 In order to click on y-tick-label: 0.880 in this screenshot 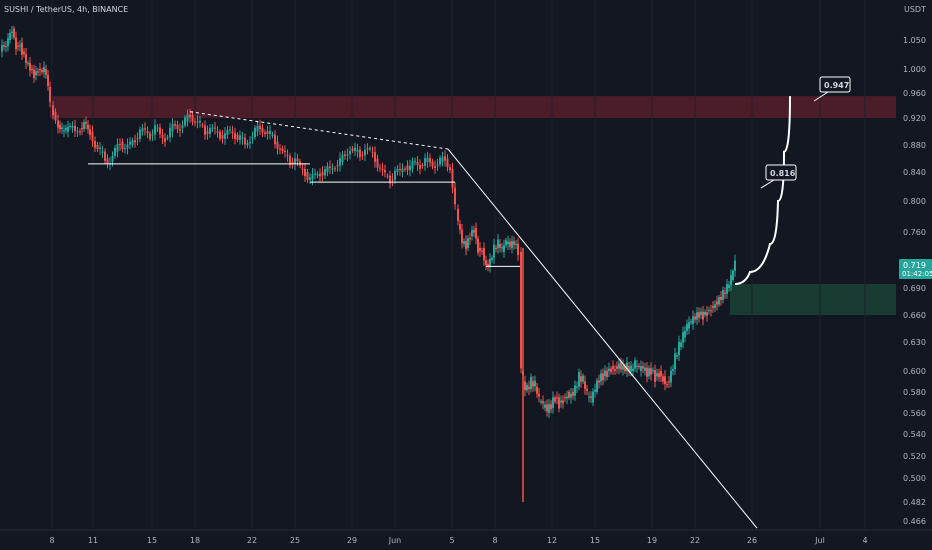, I will do `click(914, 145)`.